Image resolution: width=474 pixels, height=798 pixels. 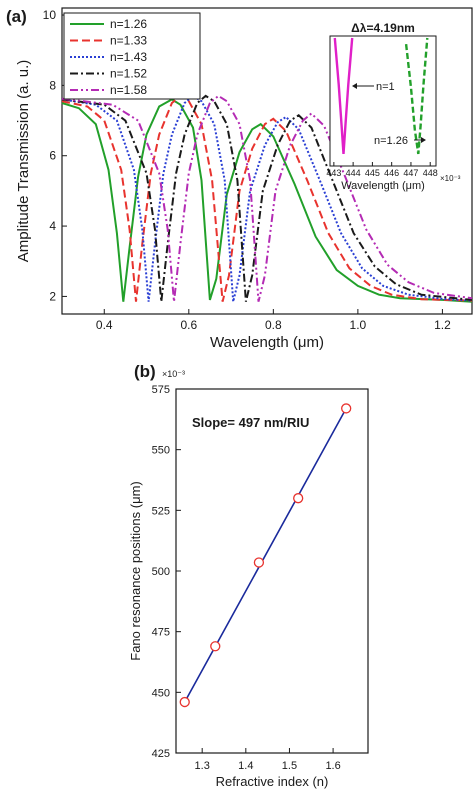 I want to click on panel-b-fit-line, so click(x=265, y=555).